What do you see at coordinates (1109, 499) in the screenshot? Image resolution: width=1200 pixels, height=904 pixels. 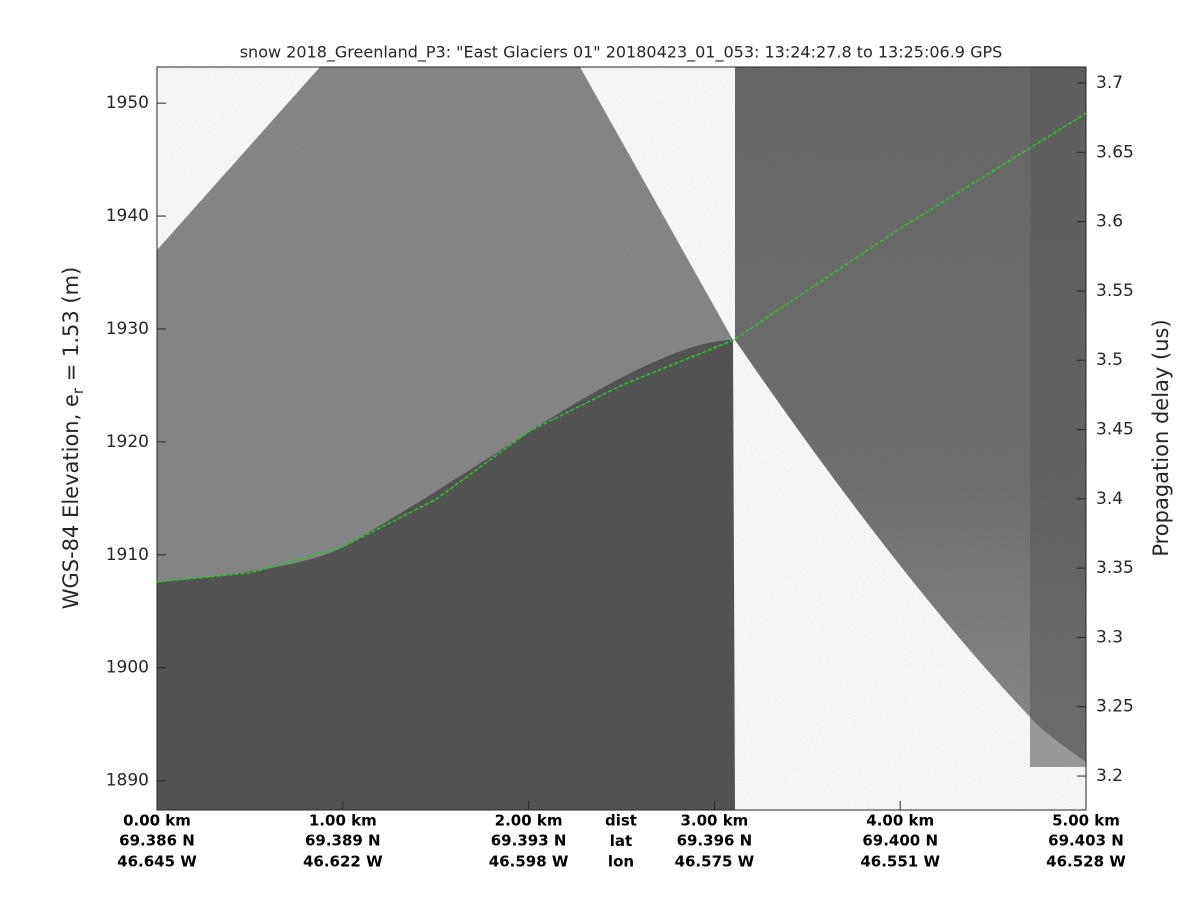 I see `y2-tick-label: 3.4` at bounding box center [1109, 499].